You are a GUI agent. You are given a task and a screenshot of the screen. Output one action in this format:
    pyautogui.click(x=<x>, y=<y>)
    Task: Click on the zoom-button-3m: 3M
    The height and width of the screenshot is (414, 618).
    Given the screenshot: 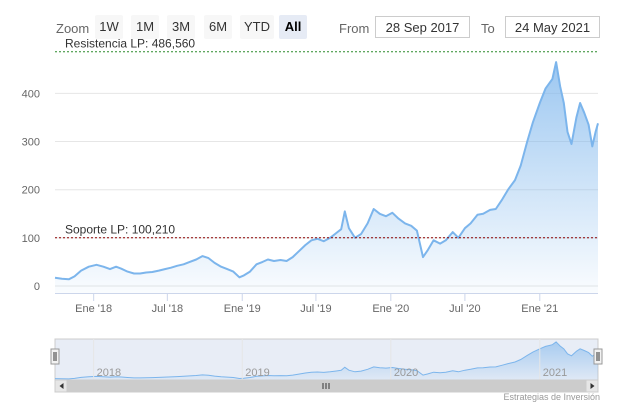 What is the action you would take?
    pyautogui.click(x=181, y=27)
    